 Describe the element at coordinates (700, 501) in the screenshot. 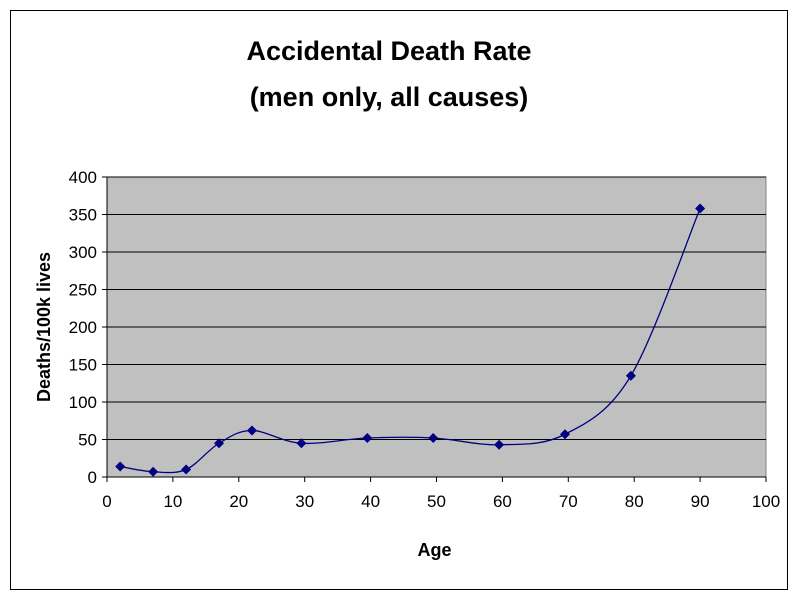

I see `x-tick-label: 90` at that location.